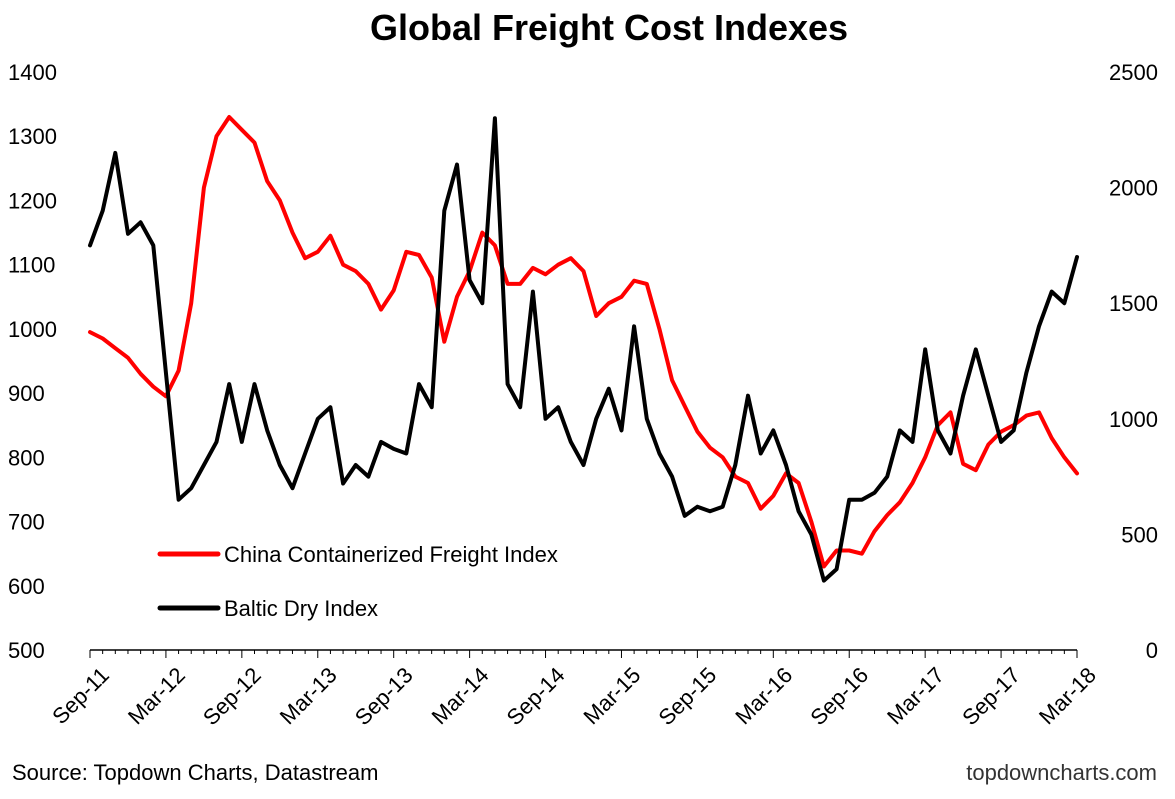  What do you see at coordinates (460, 695) in the screenshot?
I see `x-tick-label: Mar-14` at bounding box center [460, 695].